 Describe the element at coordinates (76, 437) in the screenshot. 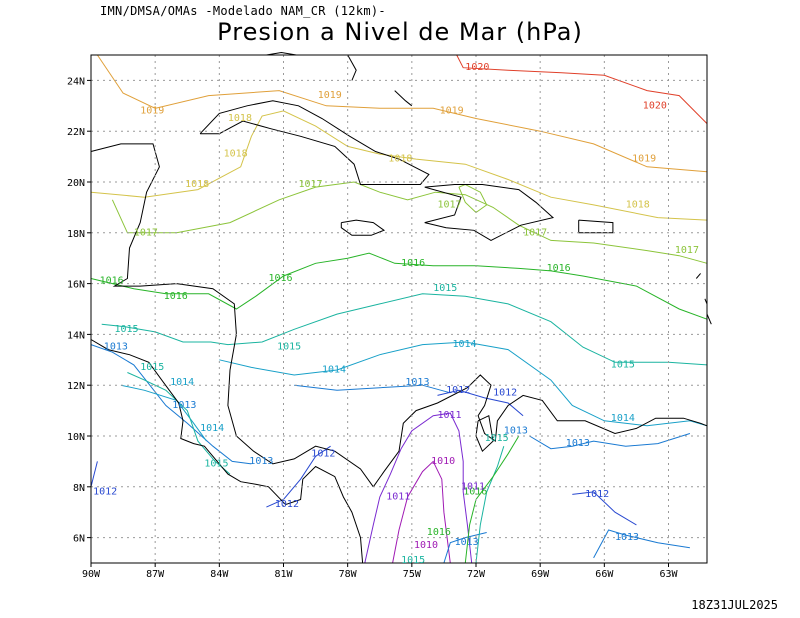

I see `lat-tick-label: 10N` at that location.